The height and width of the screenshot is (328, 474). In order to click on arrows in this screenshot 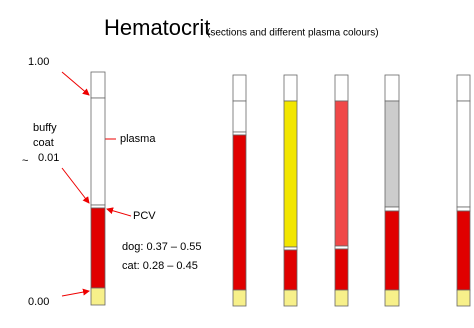, I will do `click(96, 184)`.